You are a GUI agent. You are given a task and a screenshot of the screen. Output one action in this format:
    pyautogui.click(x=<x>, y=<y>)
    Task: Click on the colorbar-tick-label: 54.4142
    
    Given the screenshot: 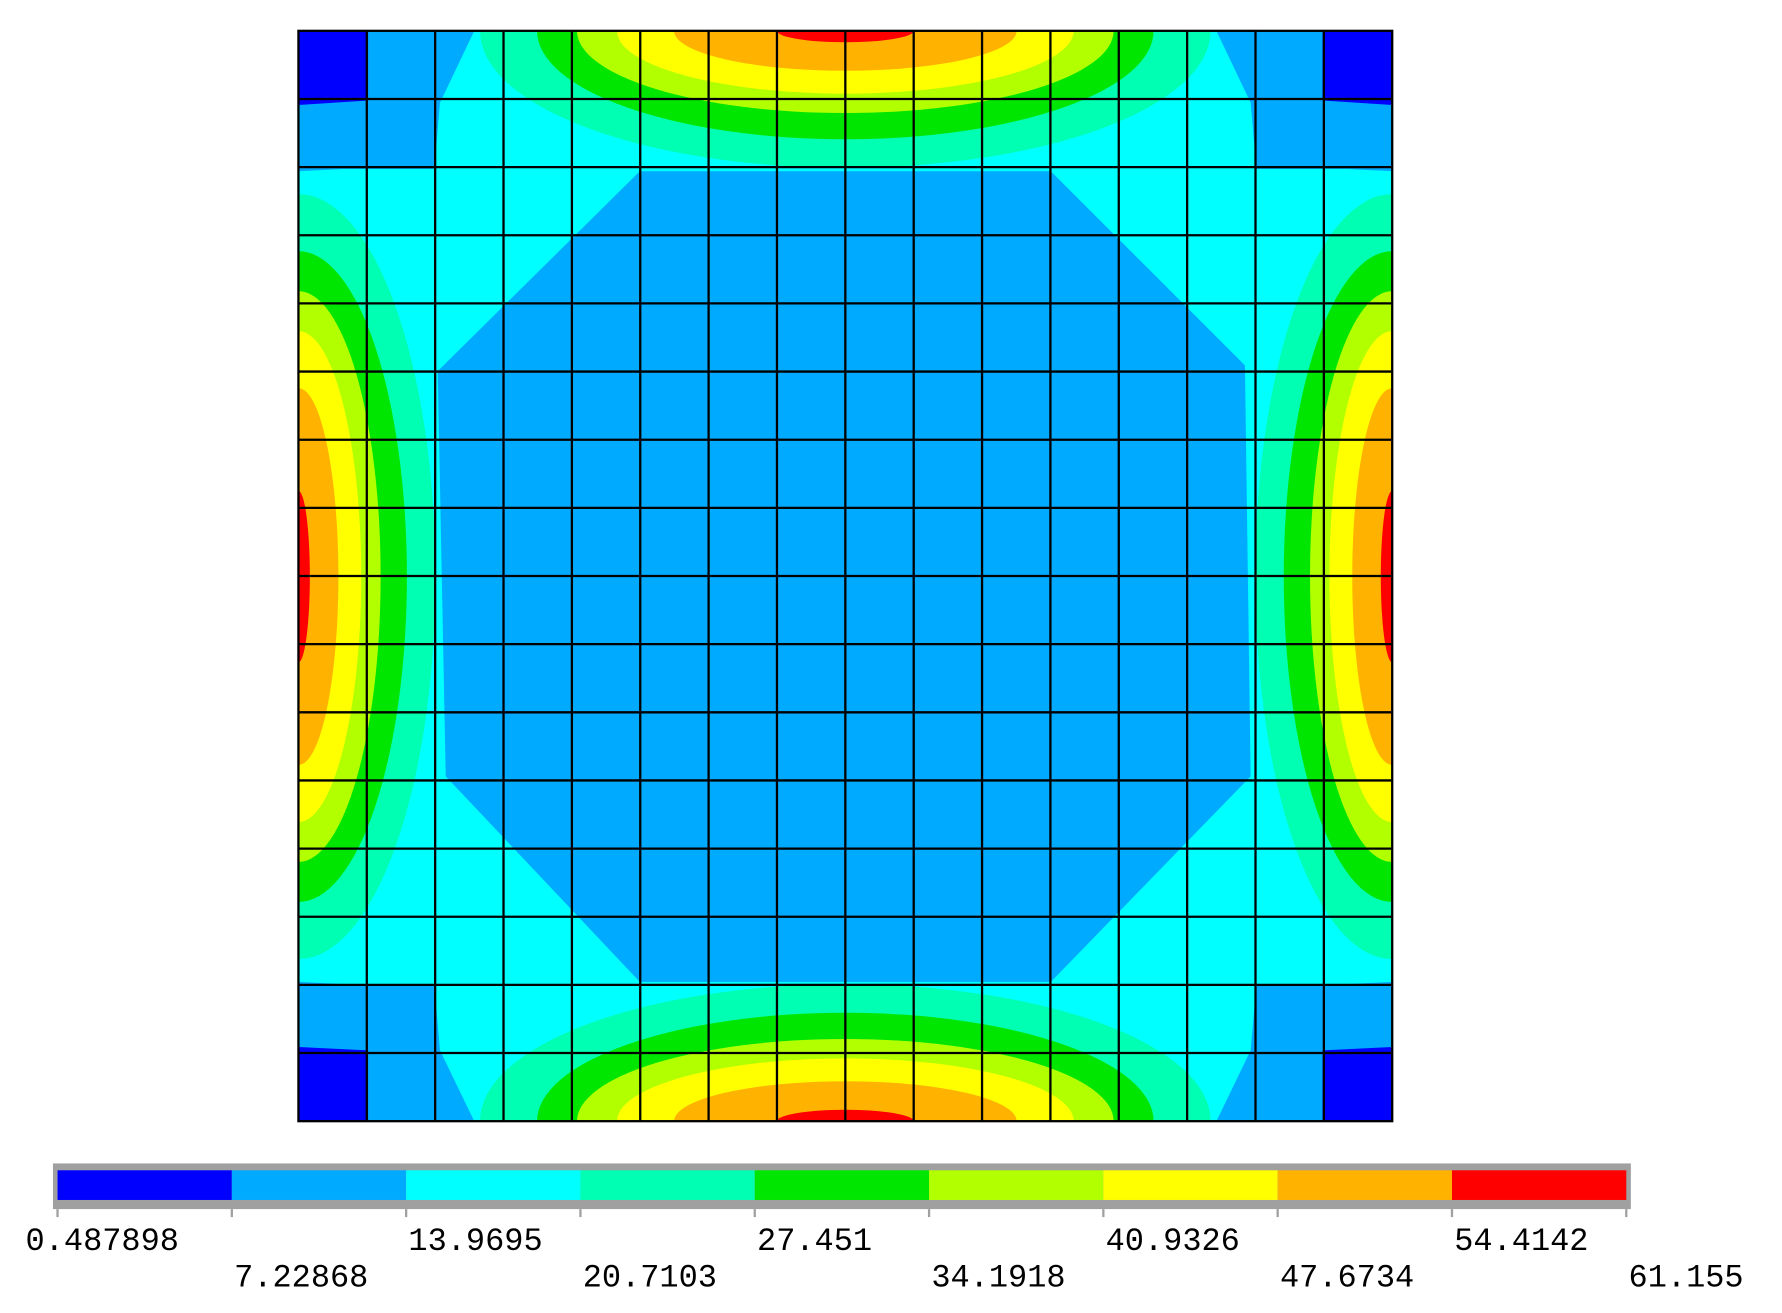 What is the action you would take?
    pyautogui.click(x=1521, y=1241)
    